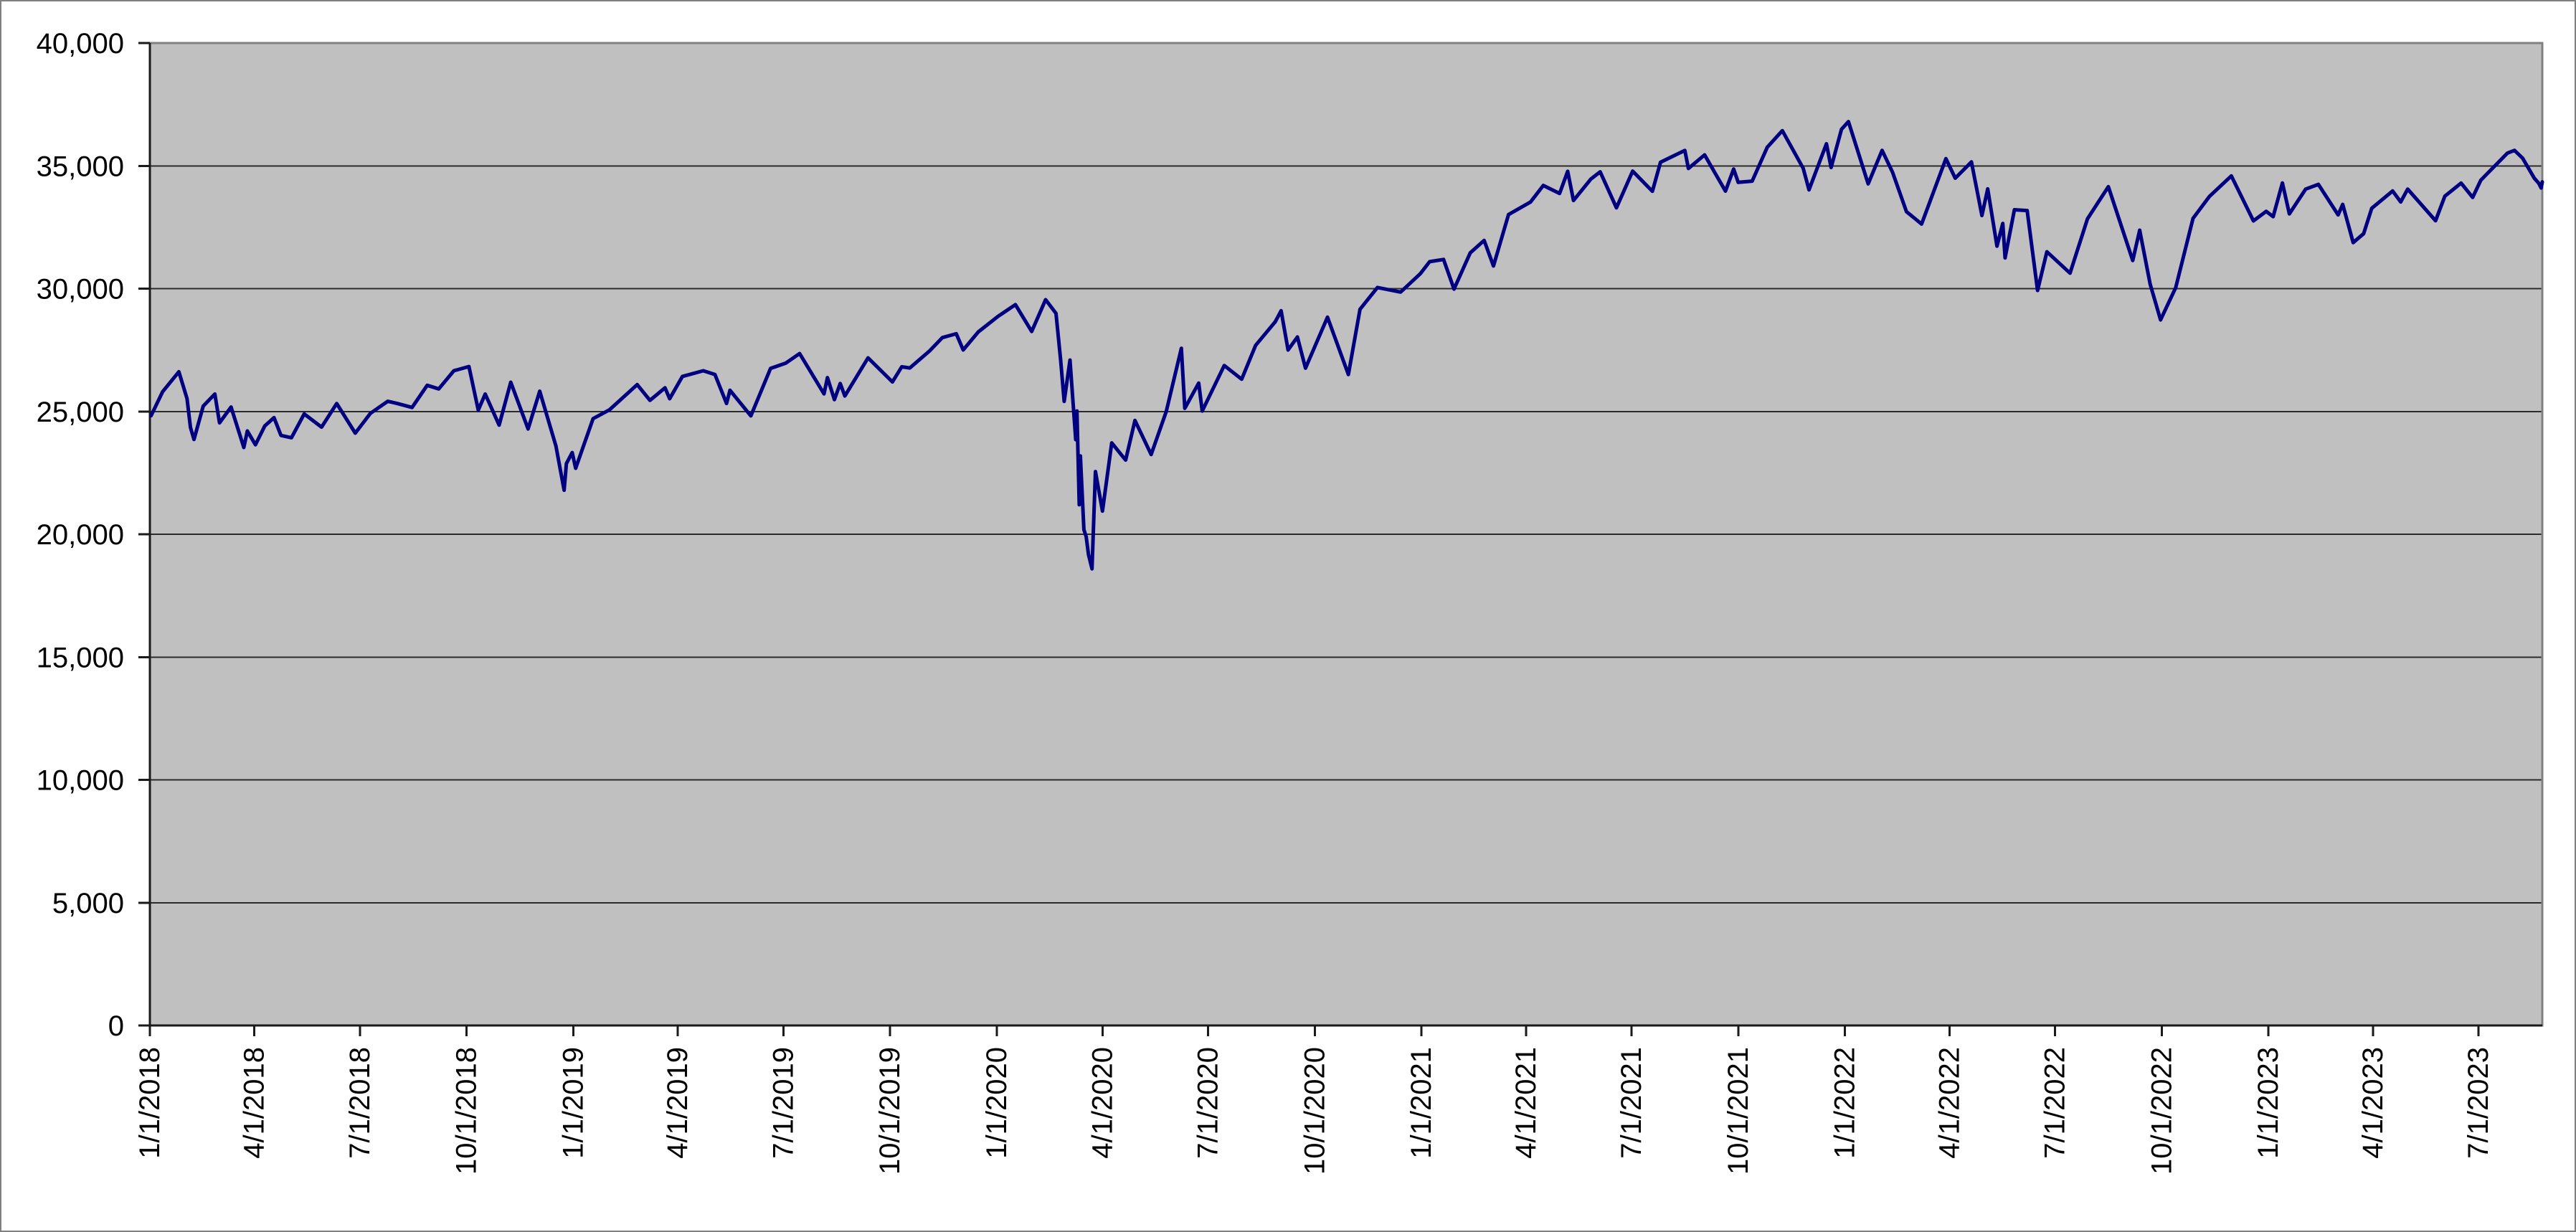 The height and width of the screenshot is (1232, 2576). What do you see at coordinates (2478, 1103) in the screenshot?
I see `x-tick-label: 7/1/2023` at bounding box center [2478, 1103].